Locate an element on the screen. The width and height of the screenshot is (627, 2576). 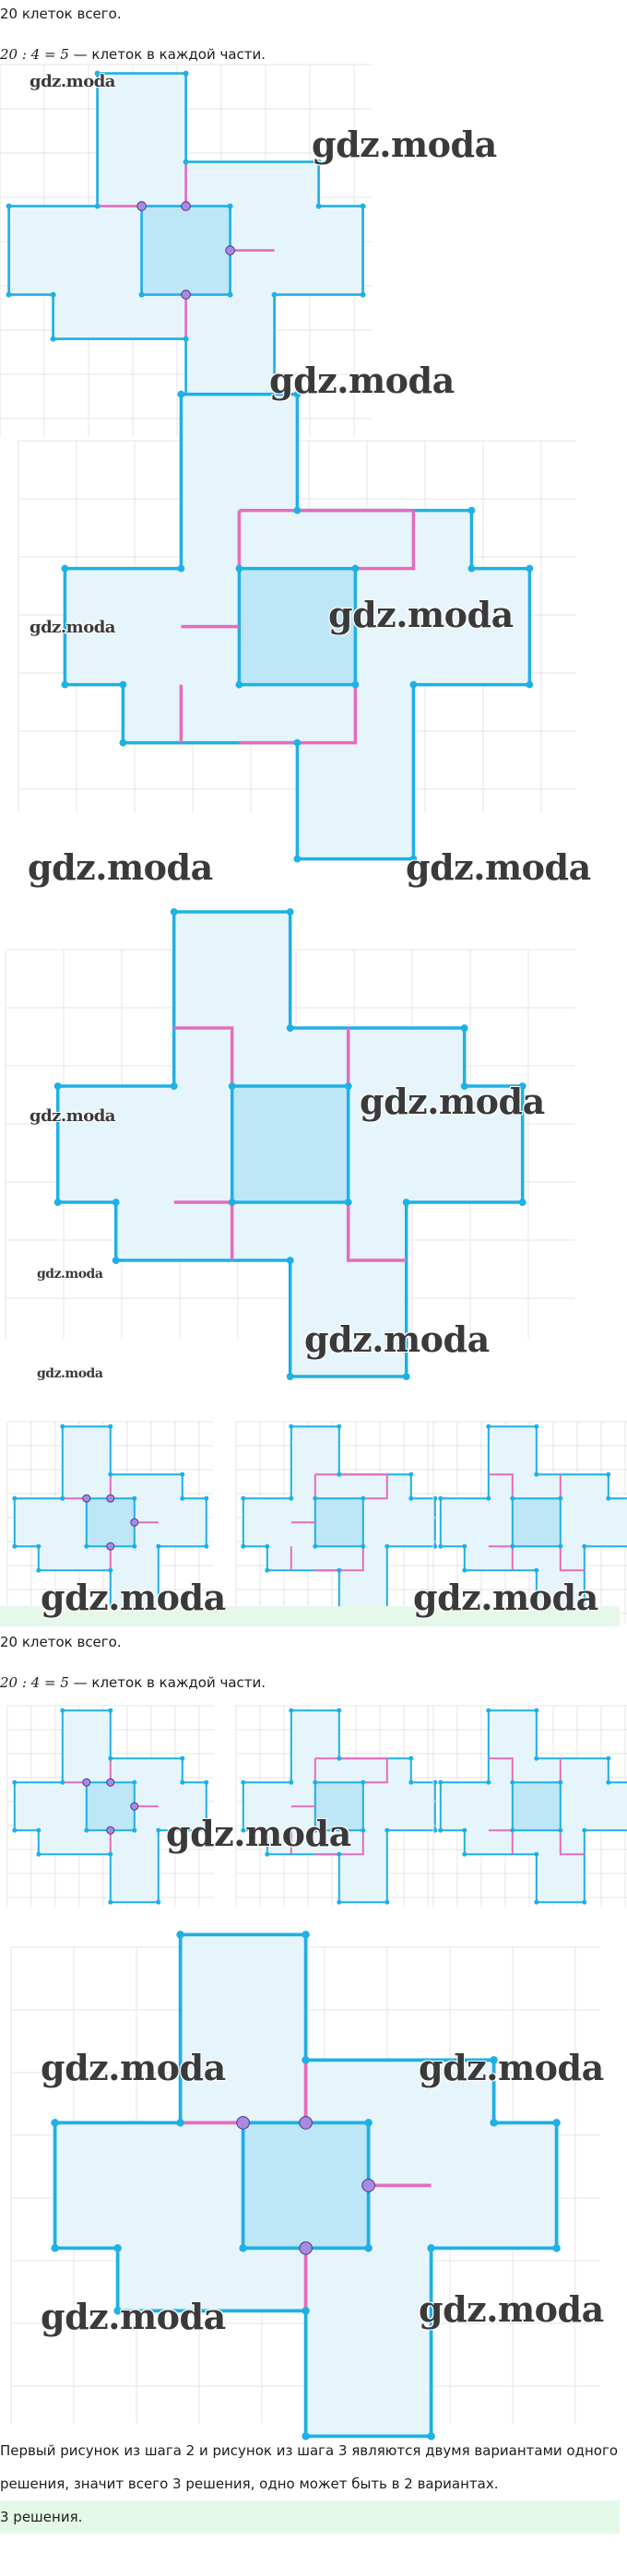
separator-band is located at coordinates (310, 1616).